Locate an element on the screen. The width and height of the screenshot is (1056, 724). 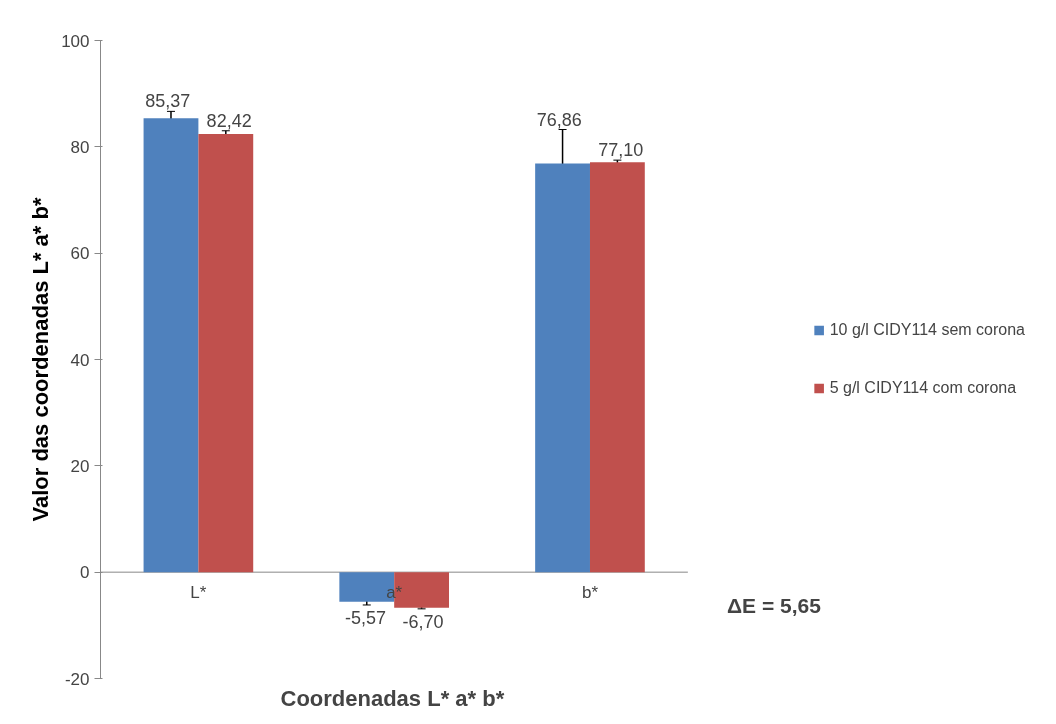
y-tick-label: 40 is located at coordinates (80, 360).